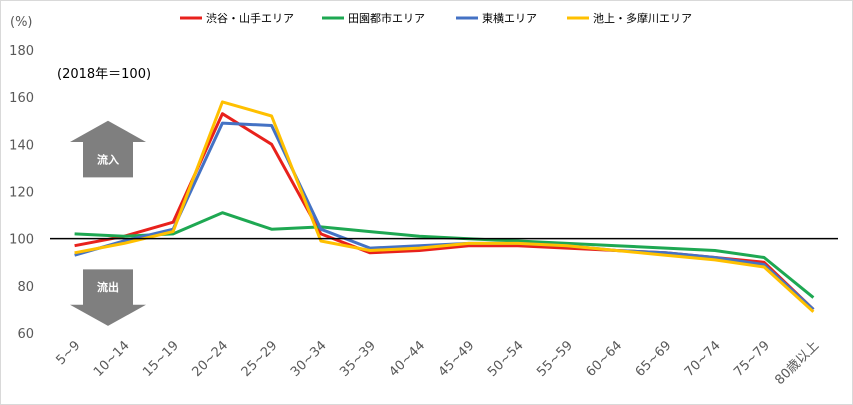  What do you see at coordinates (25, 287) in the screenshot?
I see `y-tick-label: 80` at bounding box center [25, 287].